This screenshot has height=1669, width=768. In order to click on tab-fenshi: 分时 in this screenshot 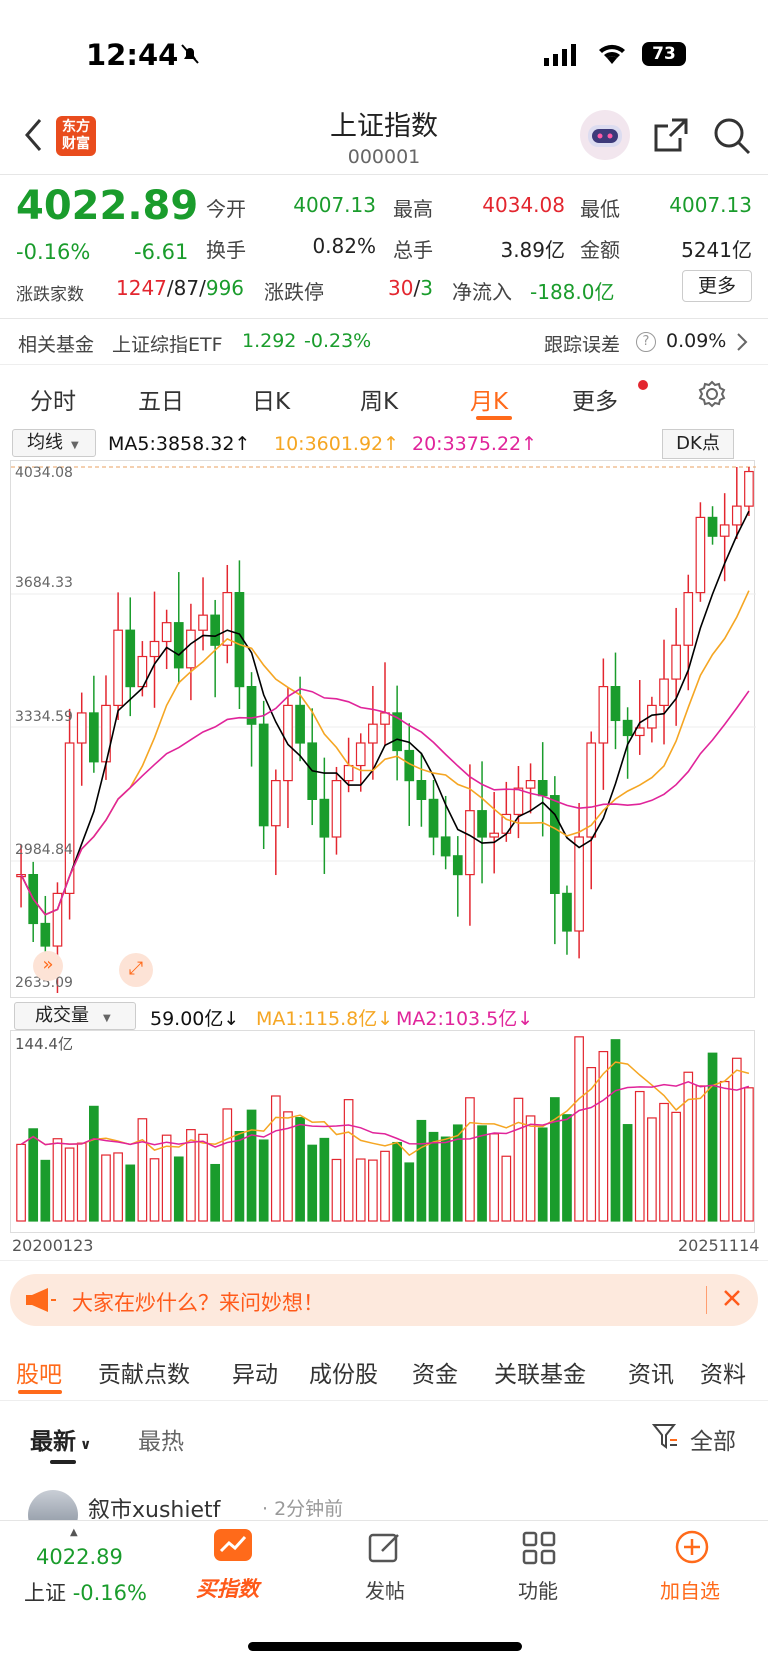, I will do `click(53, 402)`.